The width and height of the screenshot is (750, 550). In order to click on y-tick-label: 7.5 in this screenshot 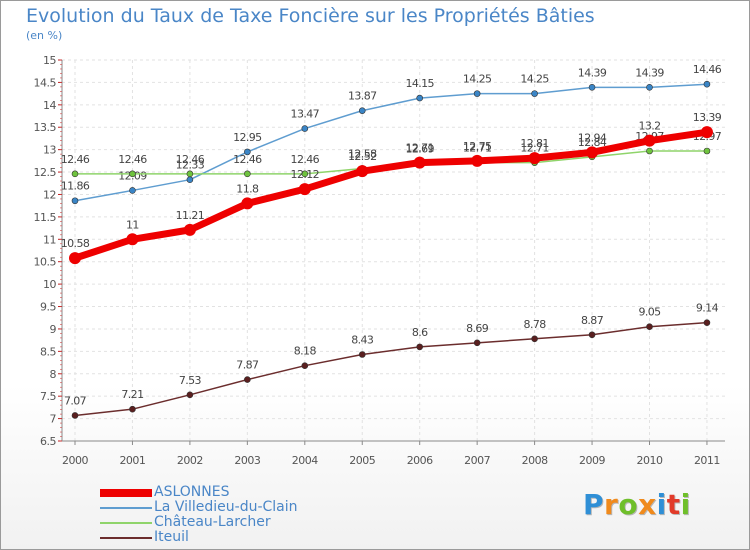, I will do `click(48, 396)`.